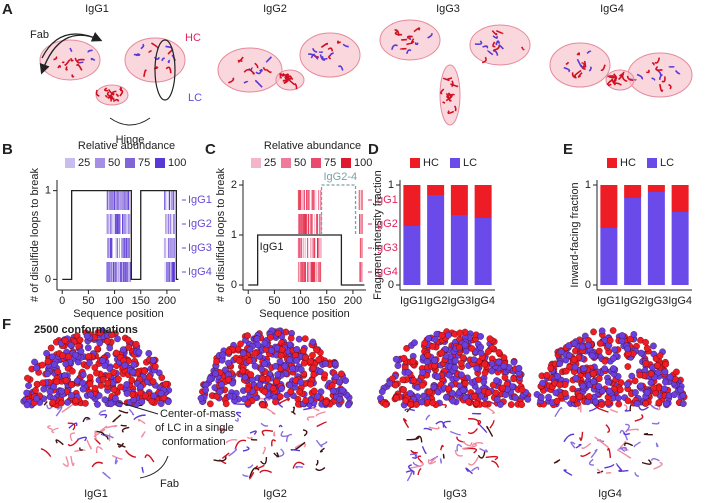 The width and height of the screenshot is (709, 503). Describe the element at coordinates (193, 38) in the screenshot. I see `annotation: HC` at that location.